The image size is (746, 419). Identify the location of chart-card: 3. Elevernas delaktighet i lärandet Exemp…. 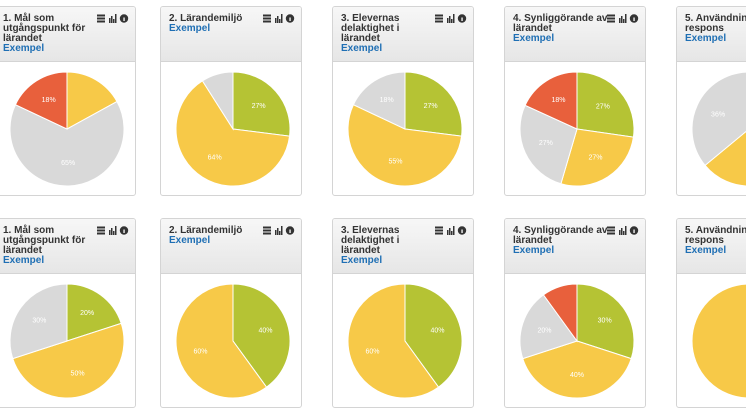
(403, 101).